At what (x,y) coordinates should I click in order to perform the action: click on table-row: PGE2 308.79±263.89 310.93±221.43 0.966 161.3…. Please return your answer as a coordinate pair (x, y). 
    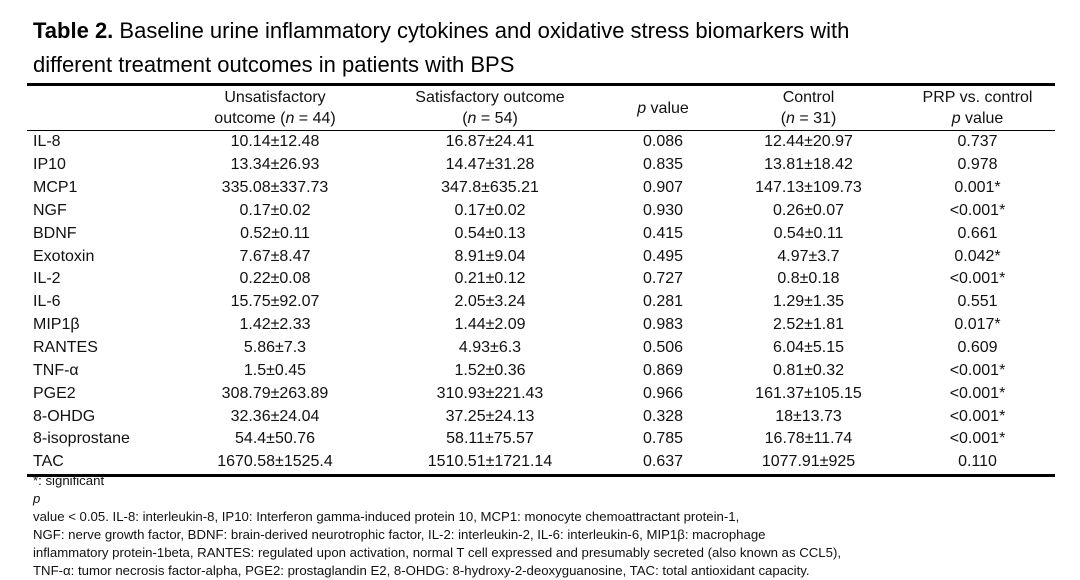
    Looking at the image, I should click on (541, 393).